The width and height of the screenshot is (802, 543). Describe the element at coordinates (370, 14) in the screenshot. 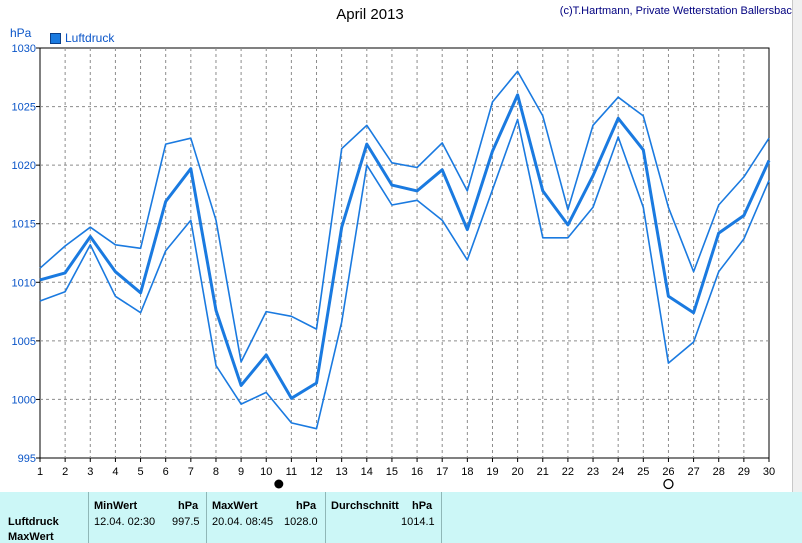

I see `chart-title: April 2013` at that location.